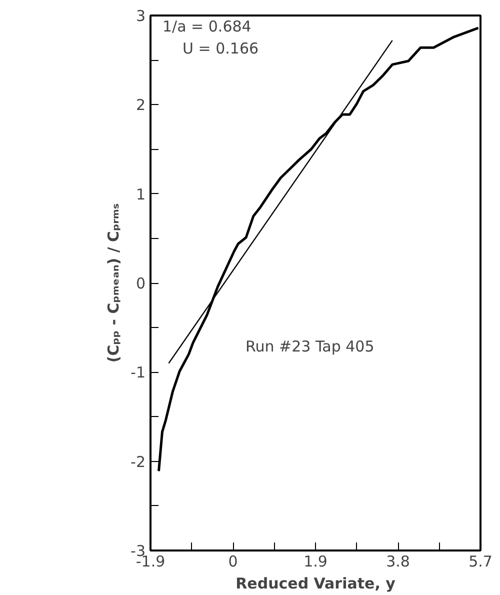 This screenshot has width=500, height=595. I want to click on y-tick-label: -2, so click(138, 461).